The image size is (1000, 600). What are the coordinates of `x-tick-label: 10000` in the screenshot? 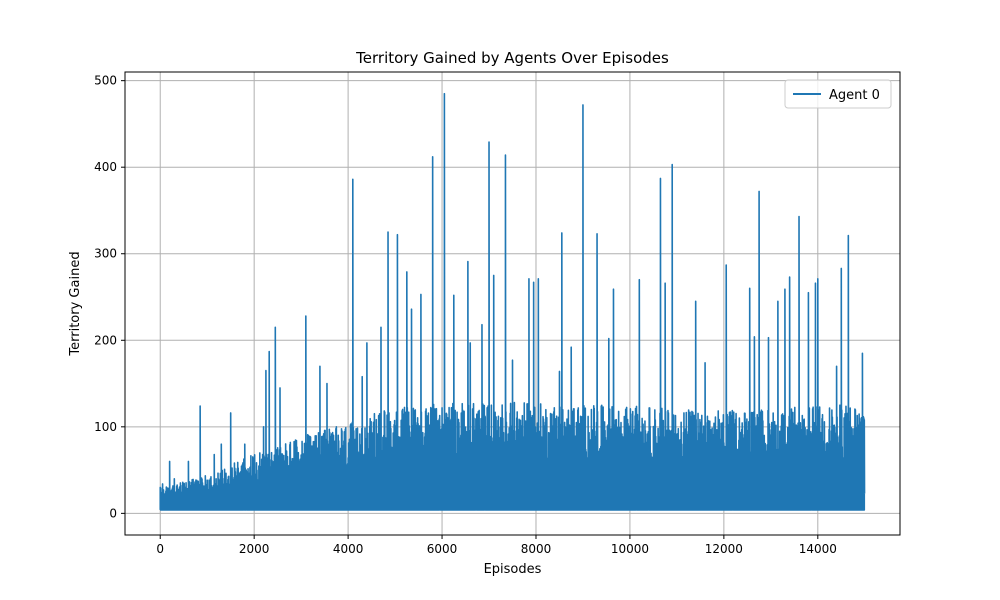 It's located at (630, 549).